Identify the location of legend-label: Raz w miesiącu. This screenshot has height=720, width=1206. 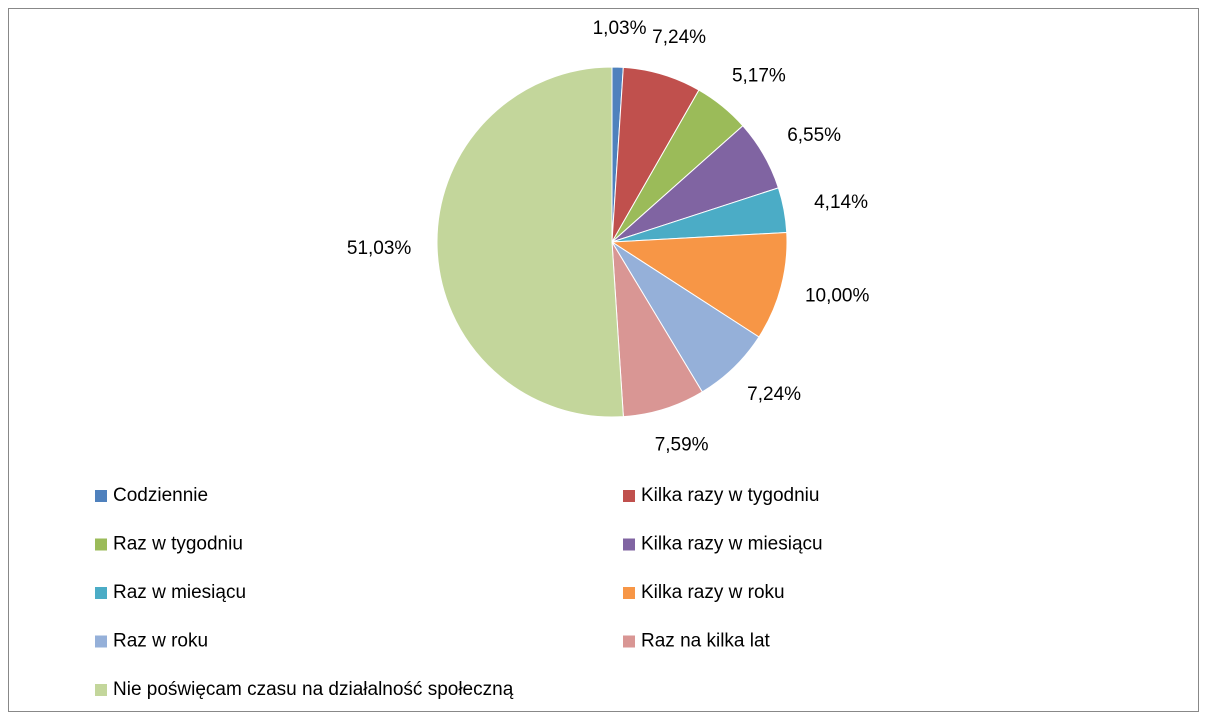
(179, 592).